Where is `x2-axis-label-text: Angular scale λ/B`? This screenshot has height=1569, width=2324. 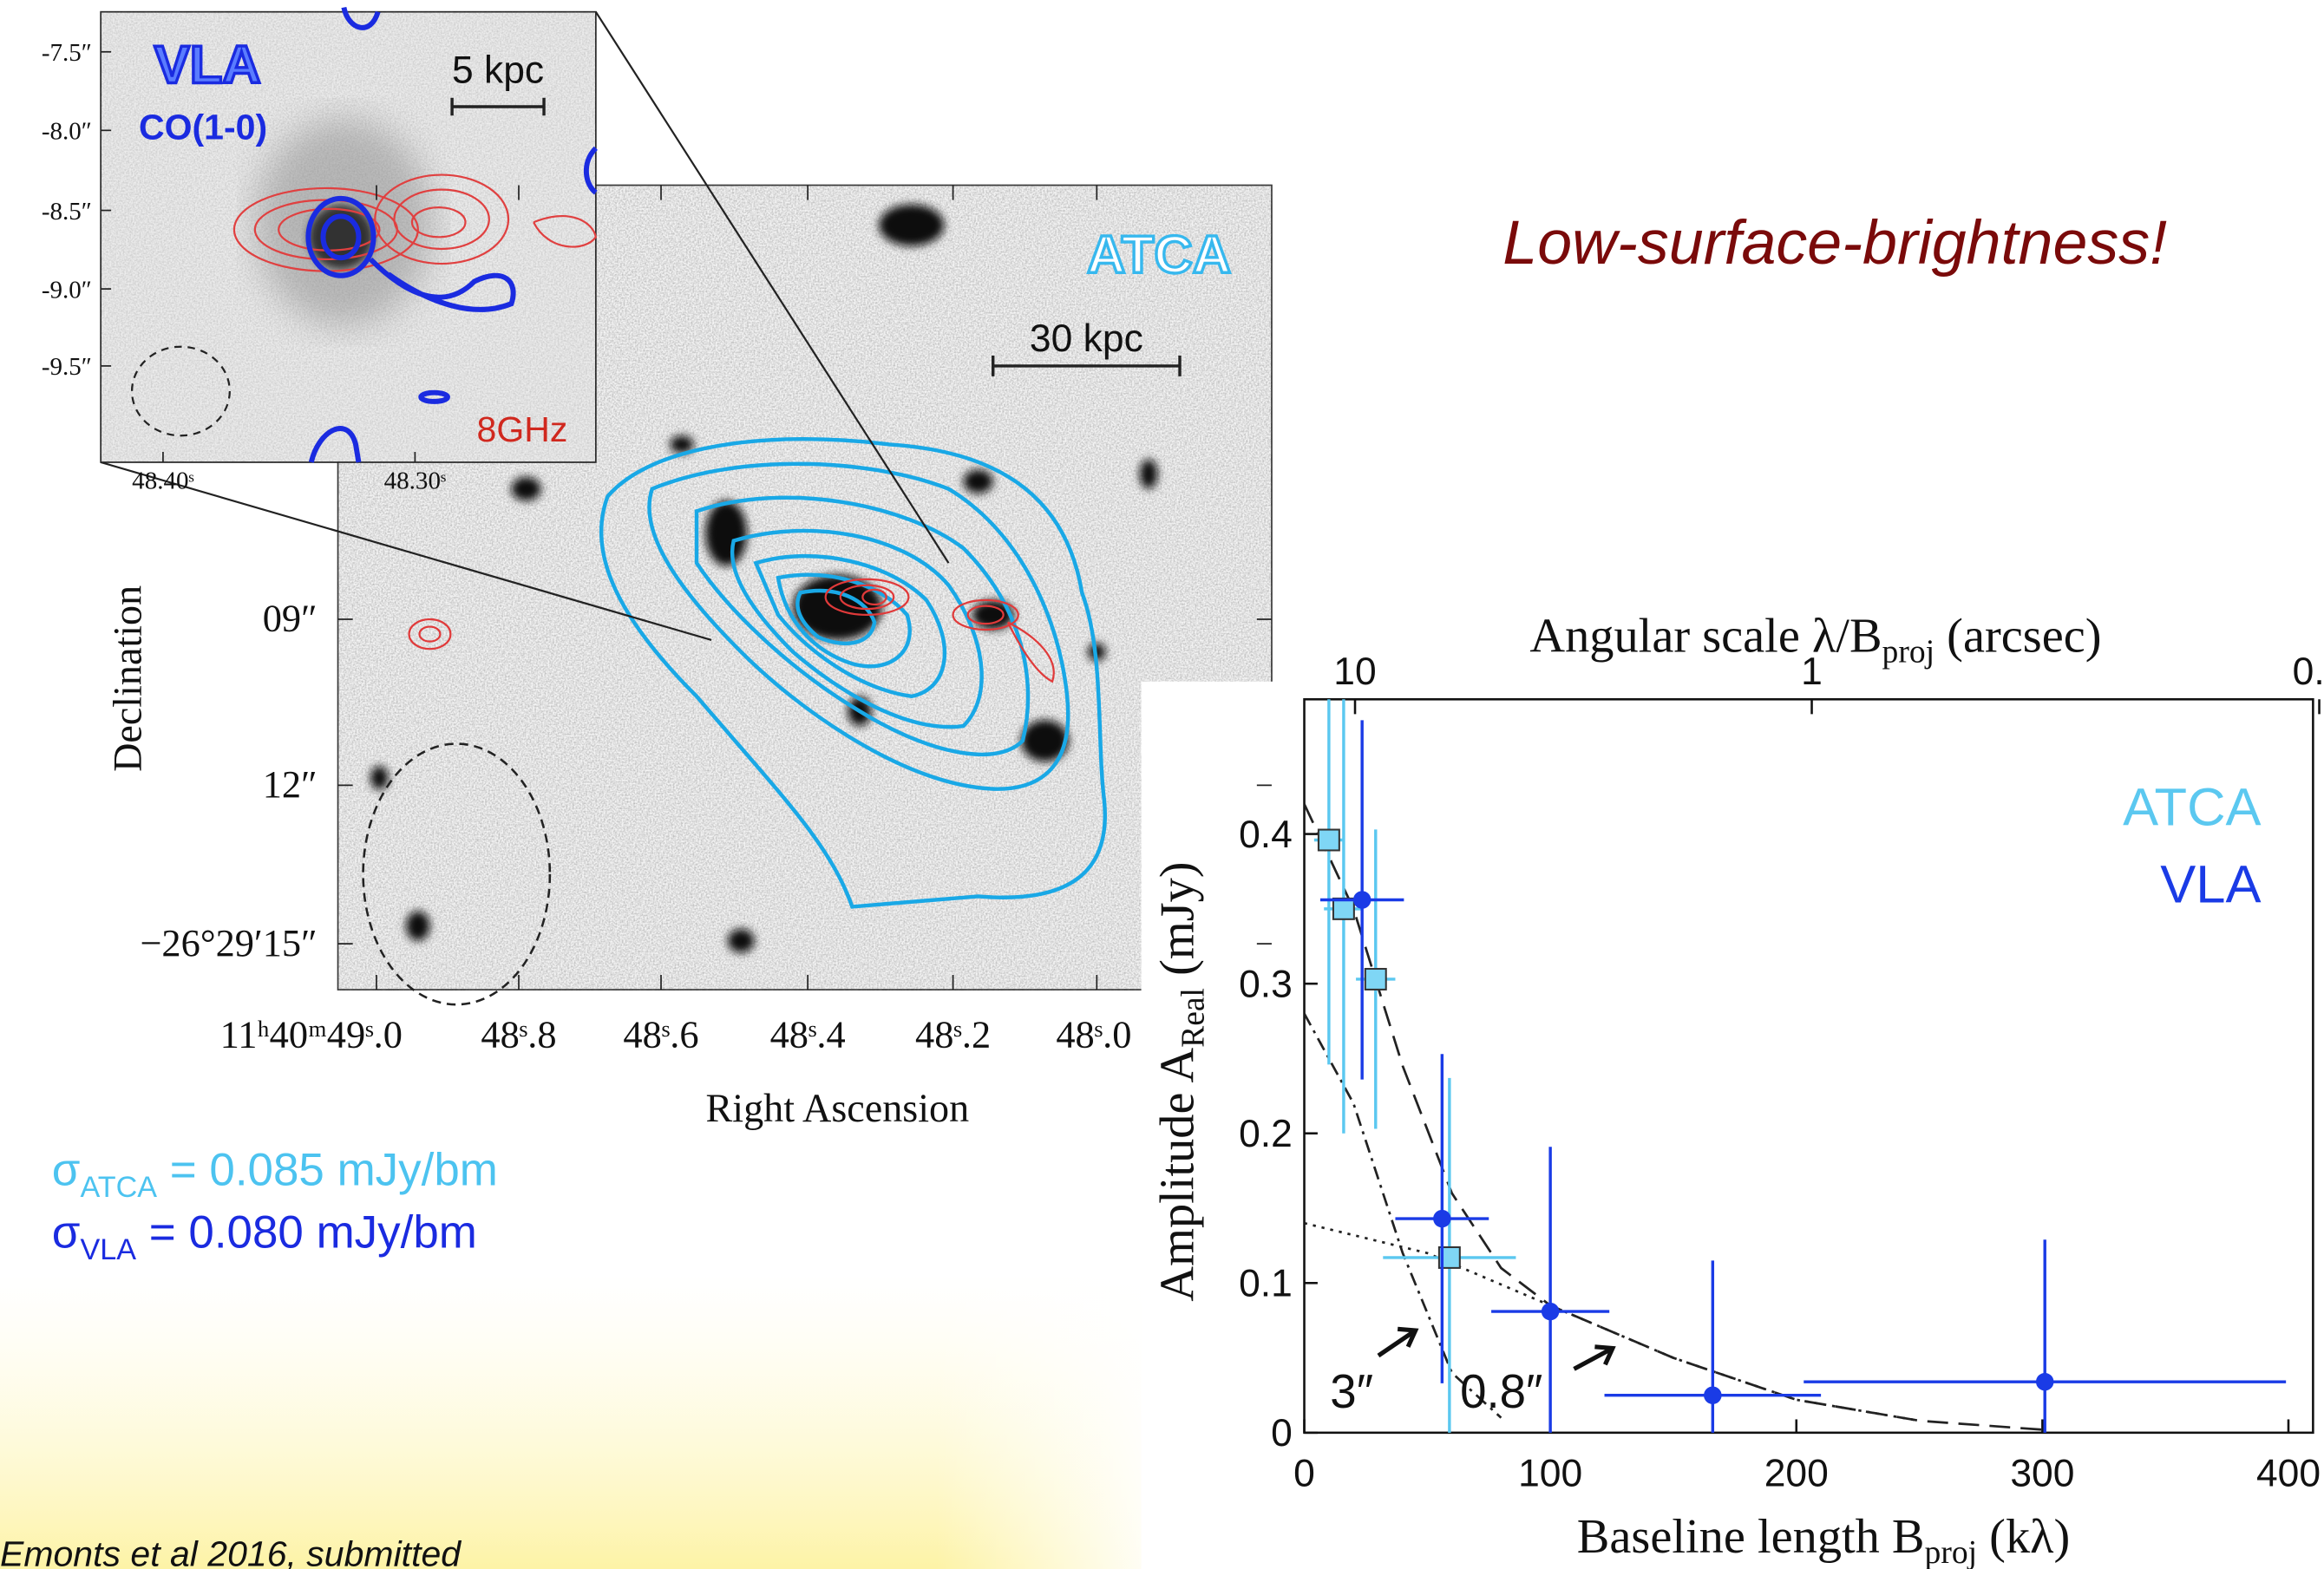
x2-axis-label-text: Angular scale λ/B is located at coordinates (1706, 637).